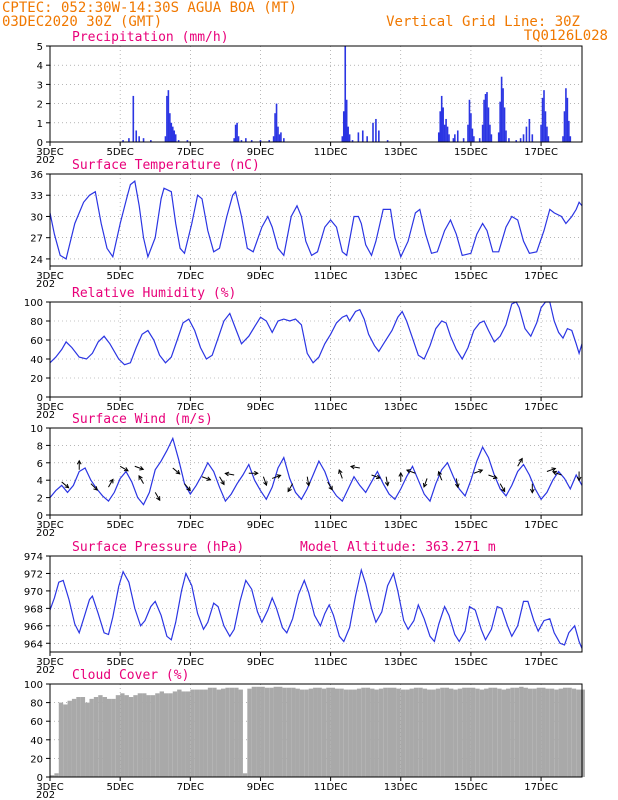 This screenshot has width=618, height=800. I want to click on xtick-label: 9DEC, so click(260, 525).